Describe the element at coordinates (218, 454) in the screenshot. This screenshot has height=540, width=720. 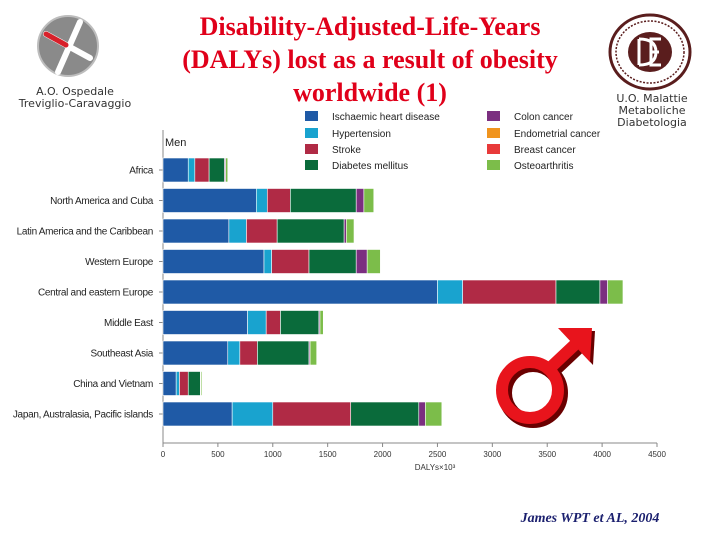
I see `x-tick-label: 500` at that location.